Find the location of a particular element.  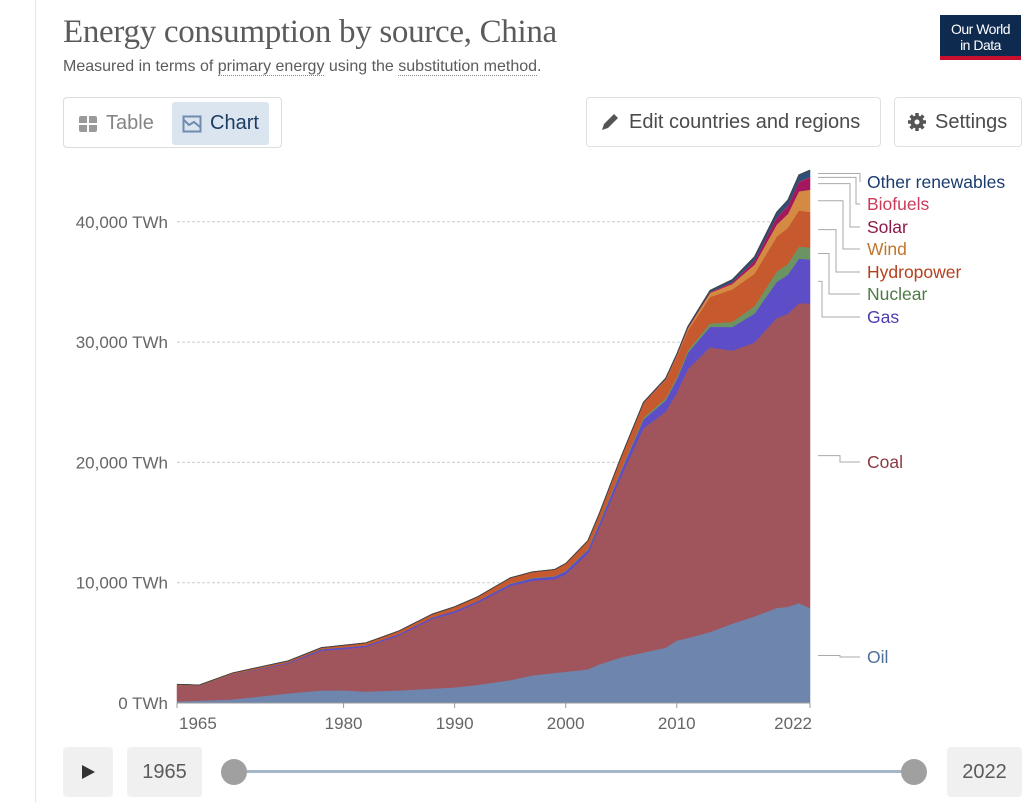

legend-label-coal: Coal is located at coordinates (885, 462).